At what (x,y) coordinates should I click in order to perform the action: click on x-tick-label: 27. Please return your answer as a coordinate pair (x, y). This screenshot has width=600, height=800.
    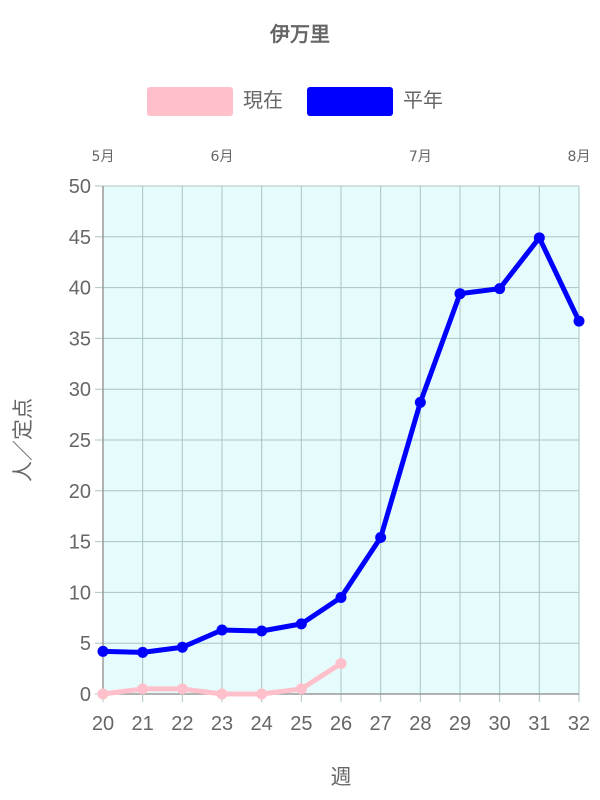
    Looking at the image, I should click on (381, 724).